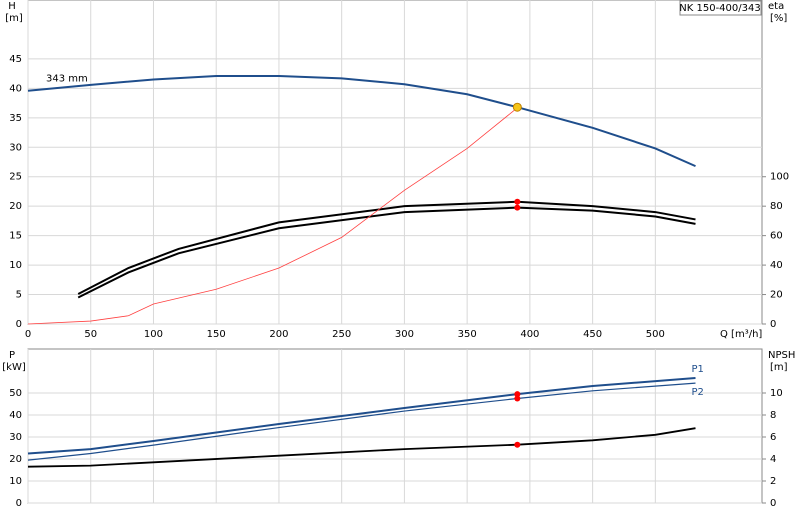  Describe the element at coordinates (15, 118) in the screenshot. I see `y-tick-label: 35` at that location.